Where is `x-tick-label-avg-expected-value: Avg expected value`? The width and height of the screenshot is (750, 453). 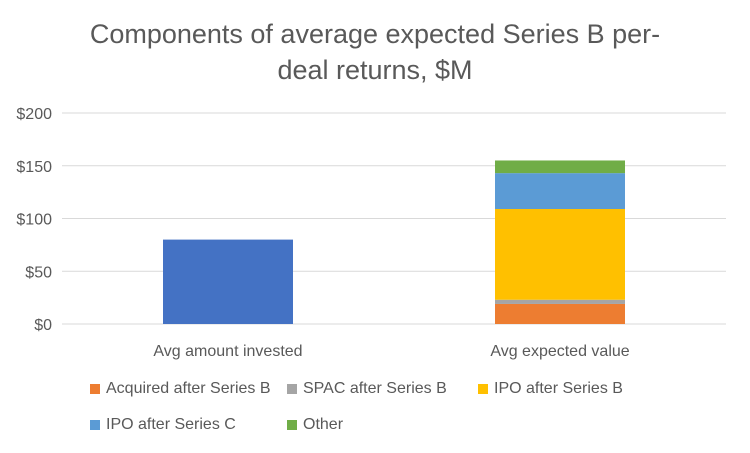
x-tick-label-avg-expected-value: Avg expected value is located at coordinates (559, 351).